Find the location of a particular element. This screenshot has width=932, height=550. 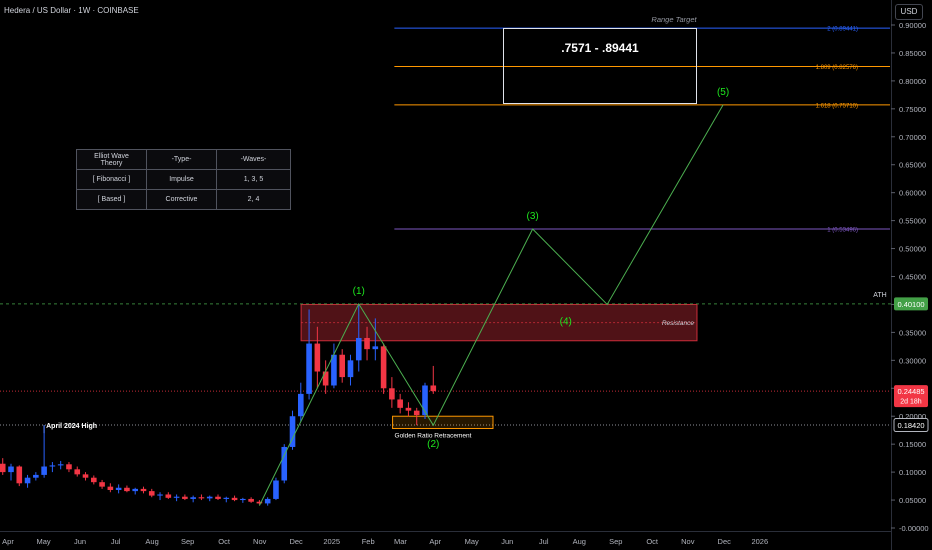

table-row: [ Based ] Corrective 2, 4 is located at coordinates (183, 199).